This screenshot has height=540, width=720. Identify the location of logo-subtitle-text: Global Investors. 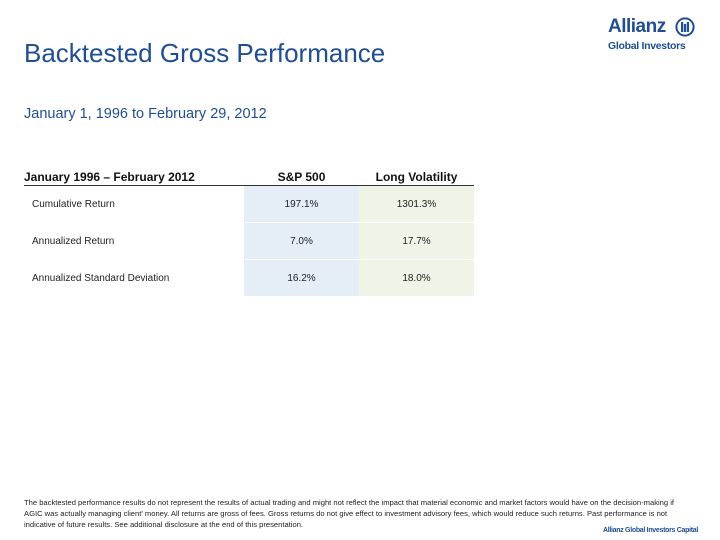
(647, 46).